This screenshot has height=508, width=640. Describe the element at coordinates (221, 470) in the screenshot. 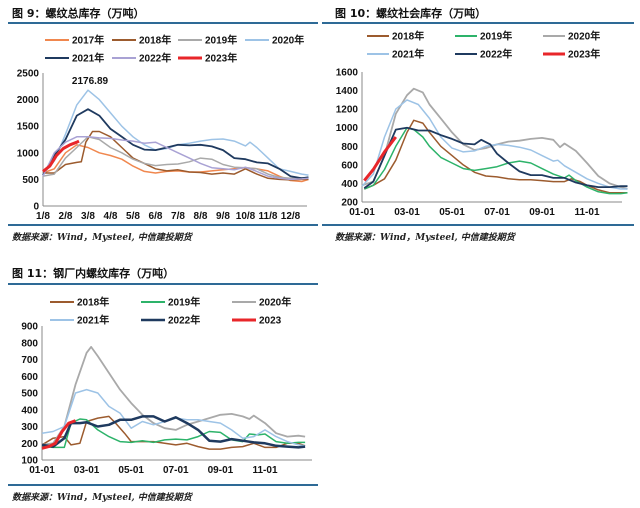

I see `chart11-x-tick-label: 09-01` at that location.